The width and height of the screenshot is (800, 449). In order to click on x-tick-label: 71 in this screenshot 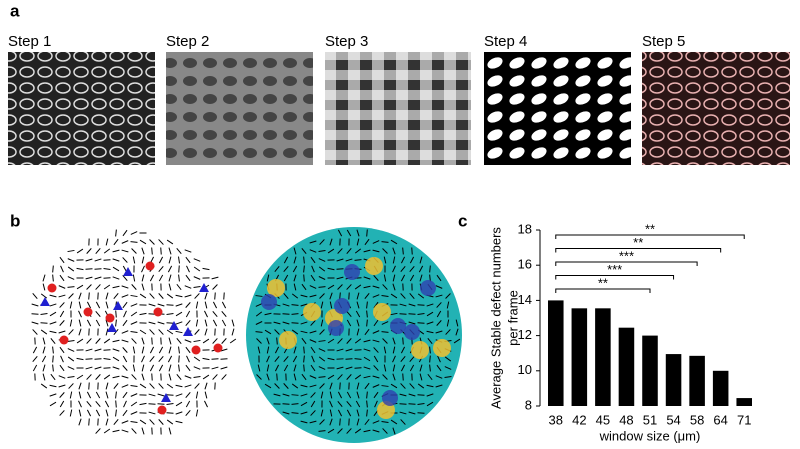, I will do `click(744, 419)`.